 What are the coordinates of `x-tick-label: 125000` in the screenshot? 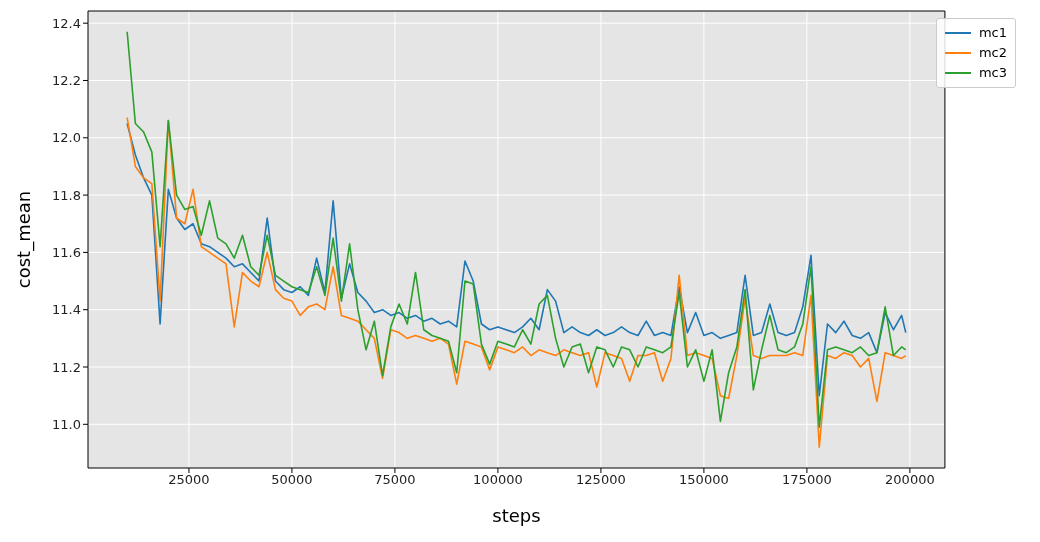 It's located at (601, 480).